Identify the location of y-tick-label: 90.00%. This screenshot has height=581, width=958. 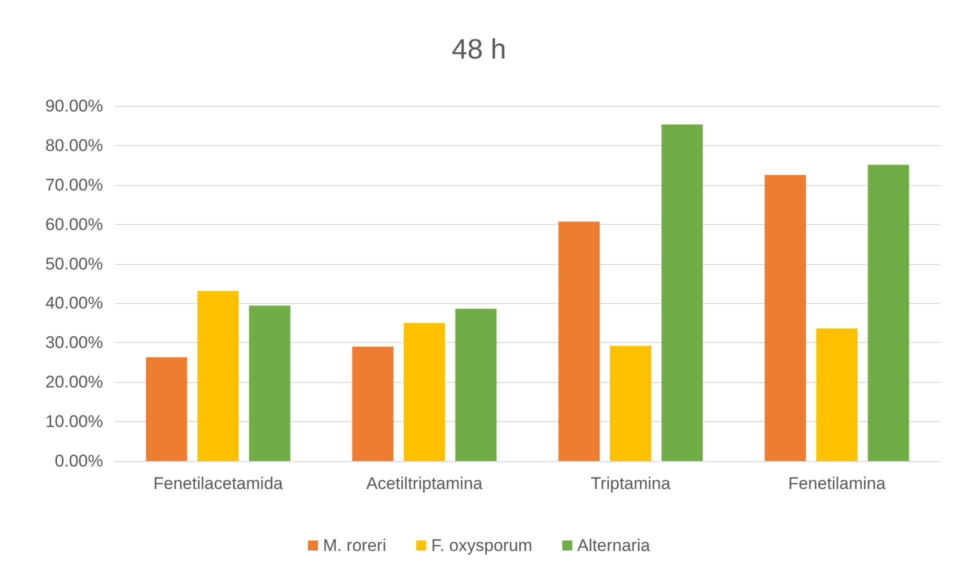
(74, 106).